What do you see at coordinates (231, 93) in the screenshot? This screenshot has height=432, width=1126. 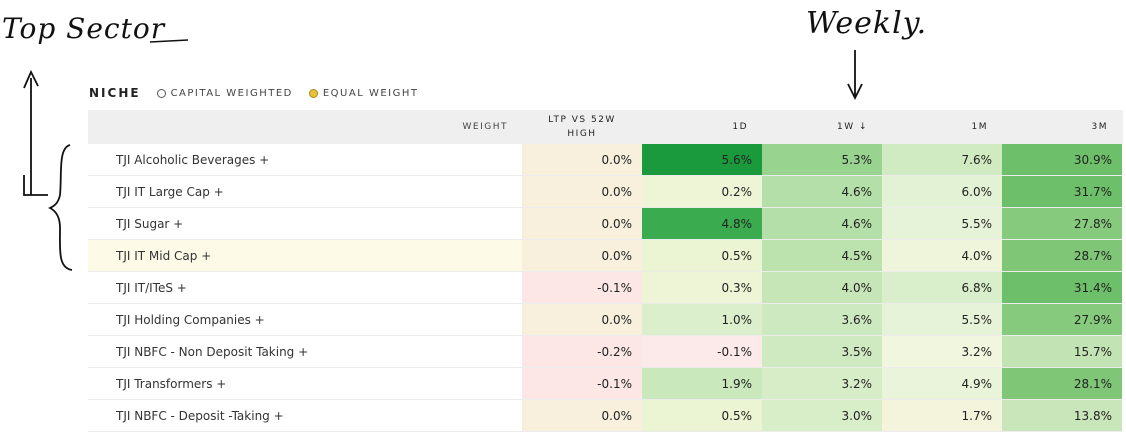 I see `capital-weighted-label: CAPITAL WEIGHTED` at bounding box center [231, 93].